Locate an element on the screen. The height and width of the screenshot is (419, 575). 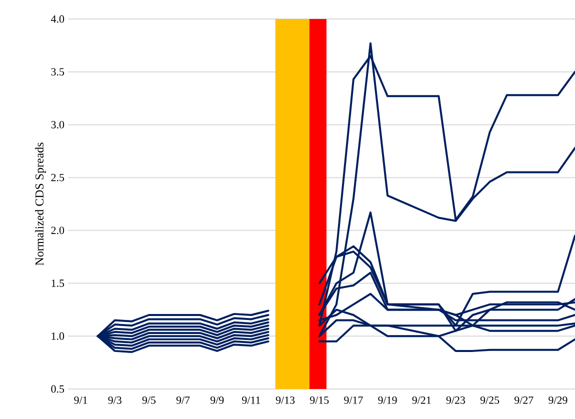
y-tick-label: 1.5 is located at coordinates (58, 283).